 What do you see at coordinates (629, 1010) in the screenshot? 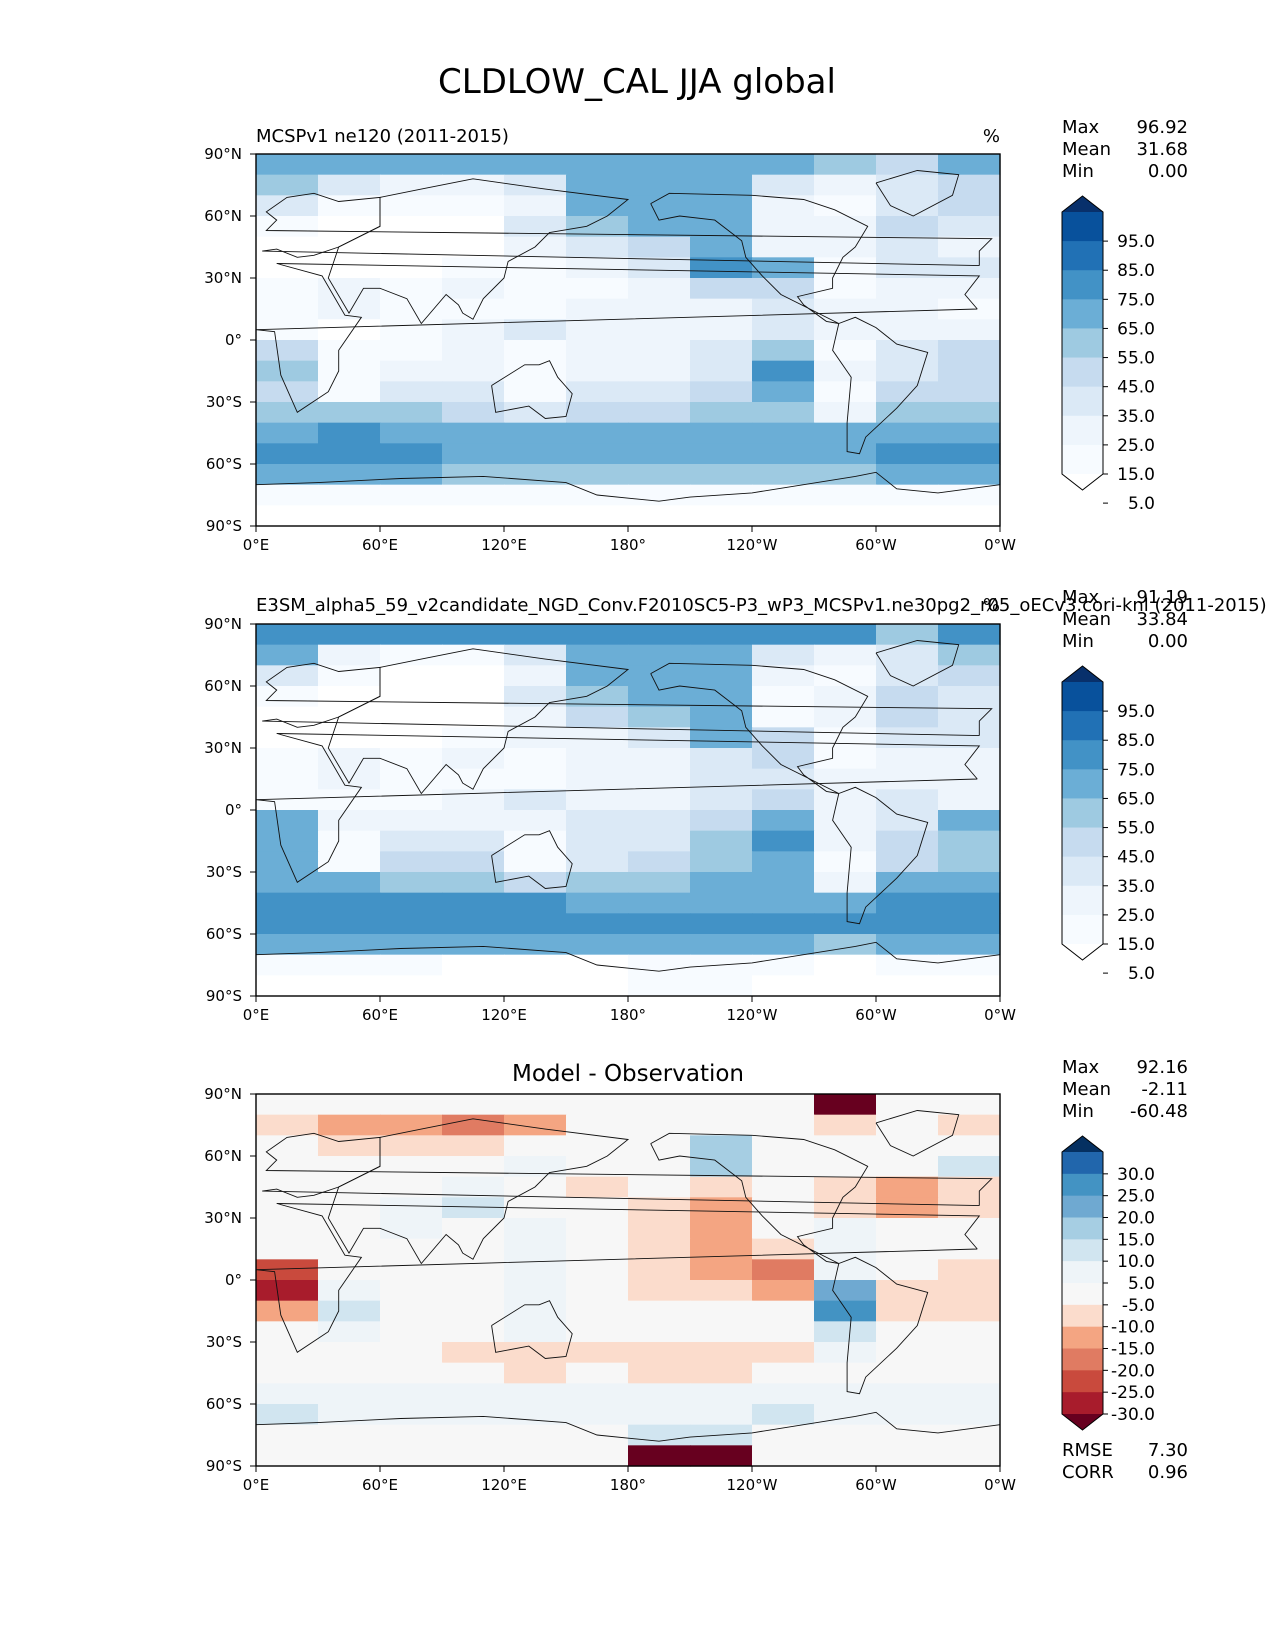
I see `panel-2-x-axis: 0°E 60°E 120°E 180° 120°W 60°W 0°W` at bounding box center [629, 1010].